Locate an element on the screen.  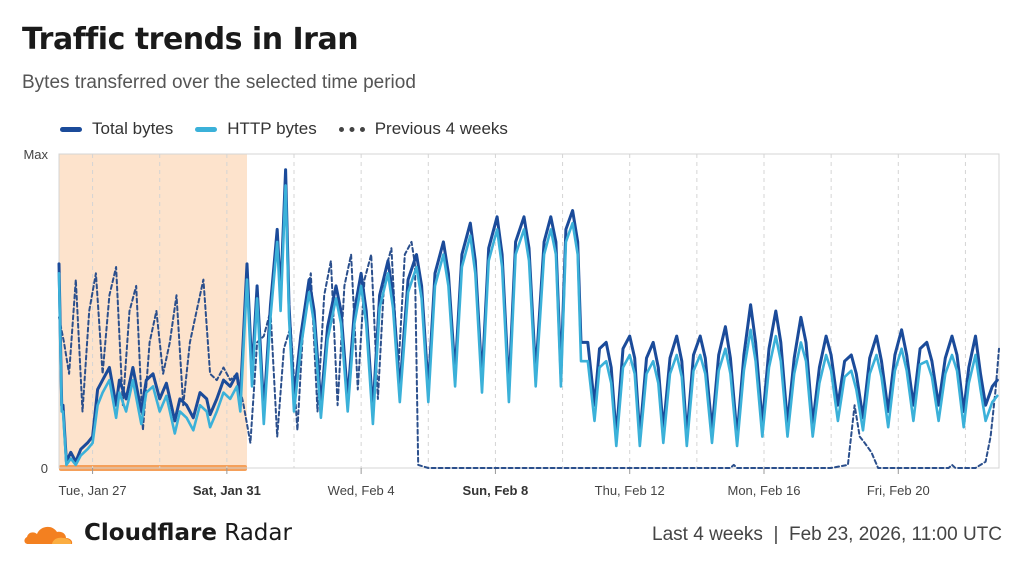
highlight-region is located at coordinates (153, 311).